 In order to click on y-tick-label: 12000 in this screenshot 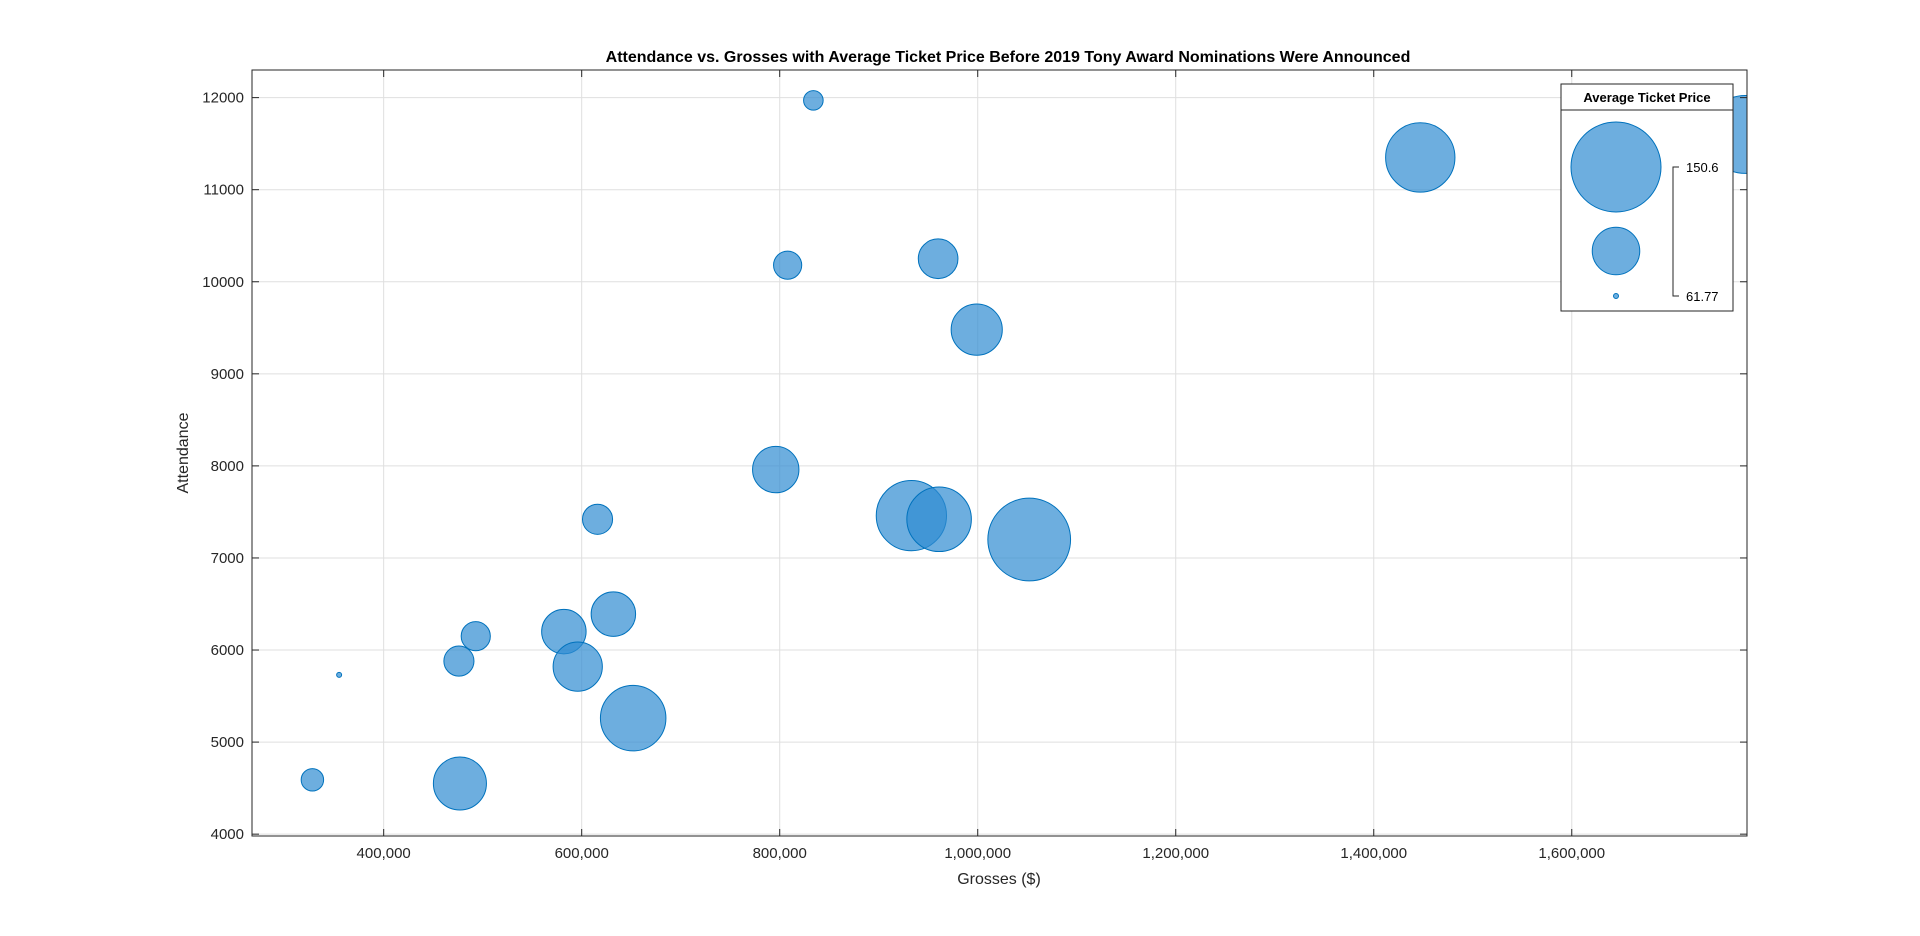, I will do `click(223, 98)`.